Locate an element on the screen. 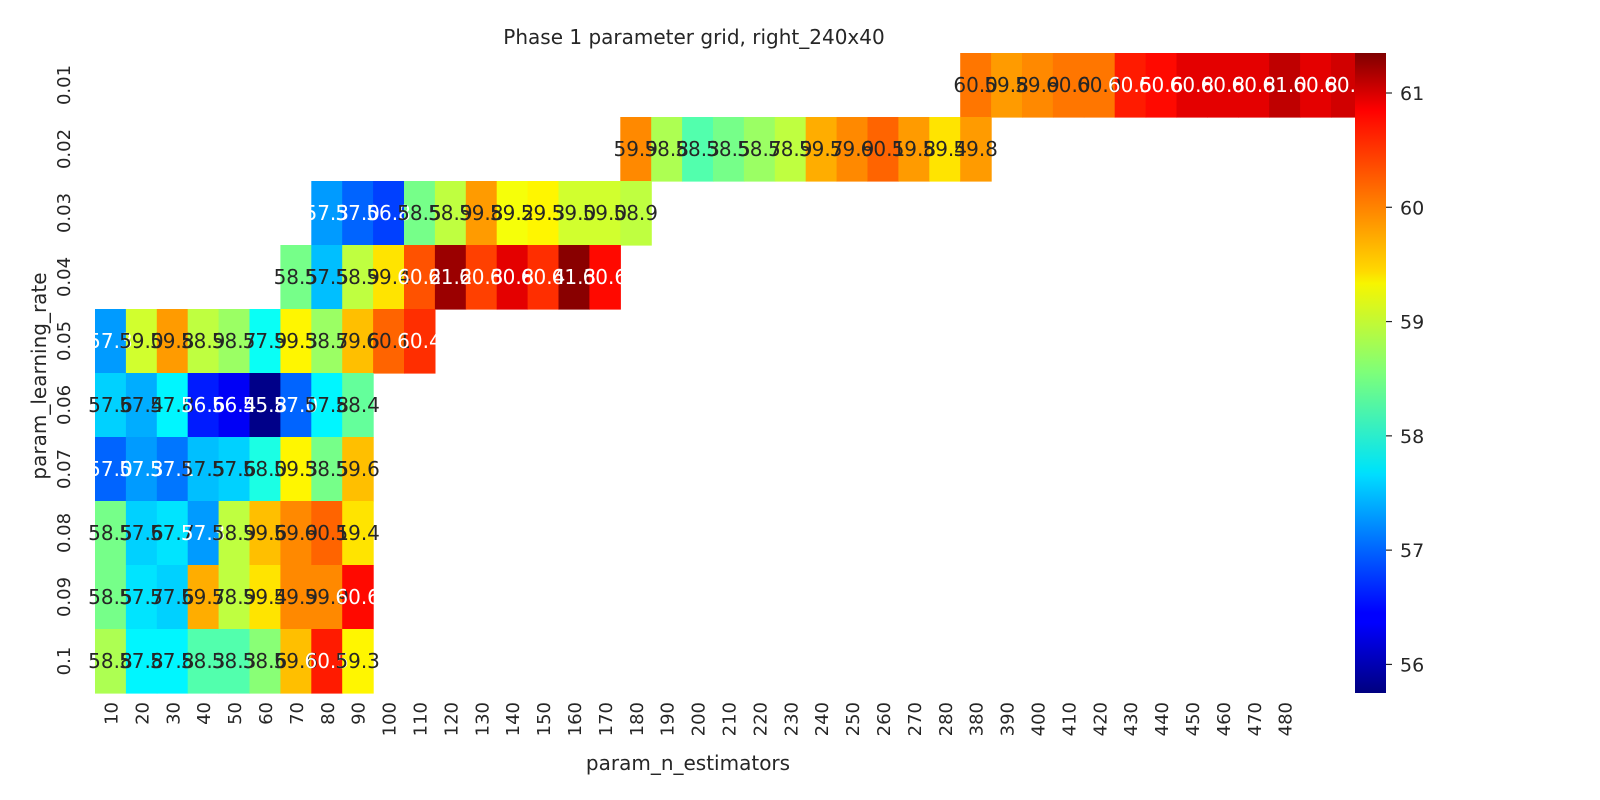 This screenshot has height=800, width=1600. colorbar-tick-label: 59 is located at coordinates (1412, 323).